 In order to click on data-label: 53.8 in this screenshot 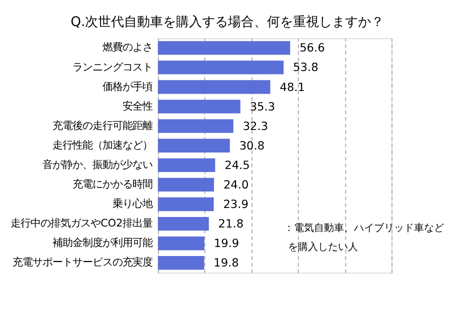, I will do `click(305, 67)`.